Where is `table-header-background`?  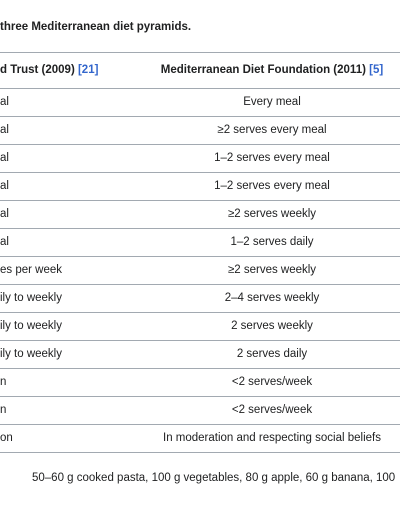
table-header-background is located at coordinates (200, 70).